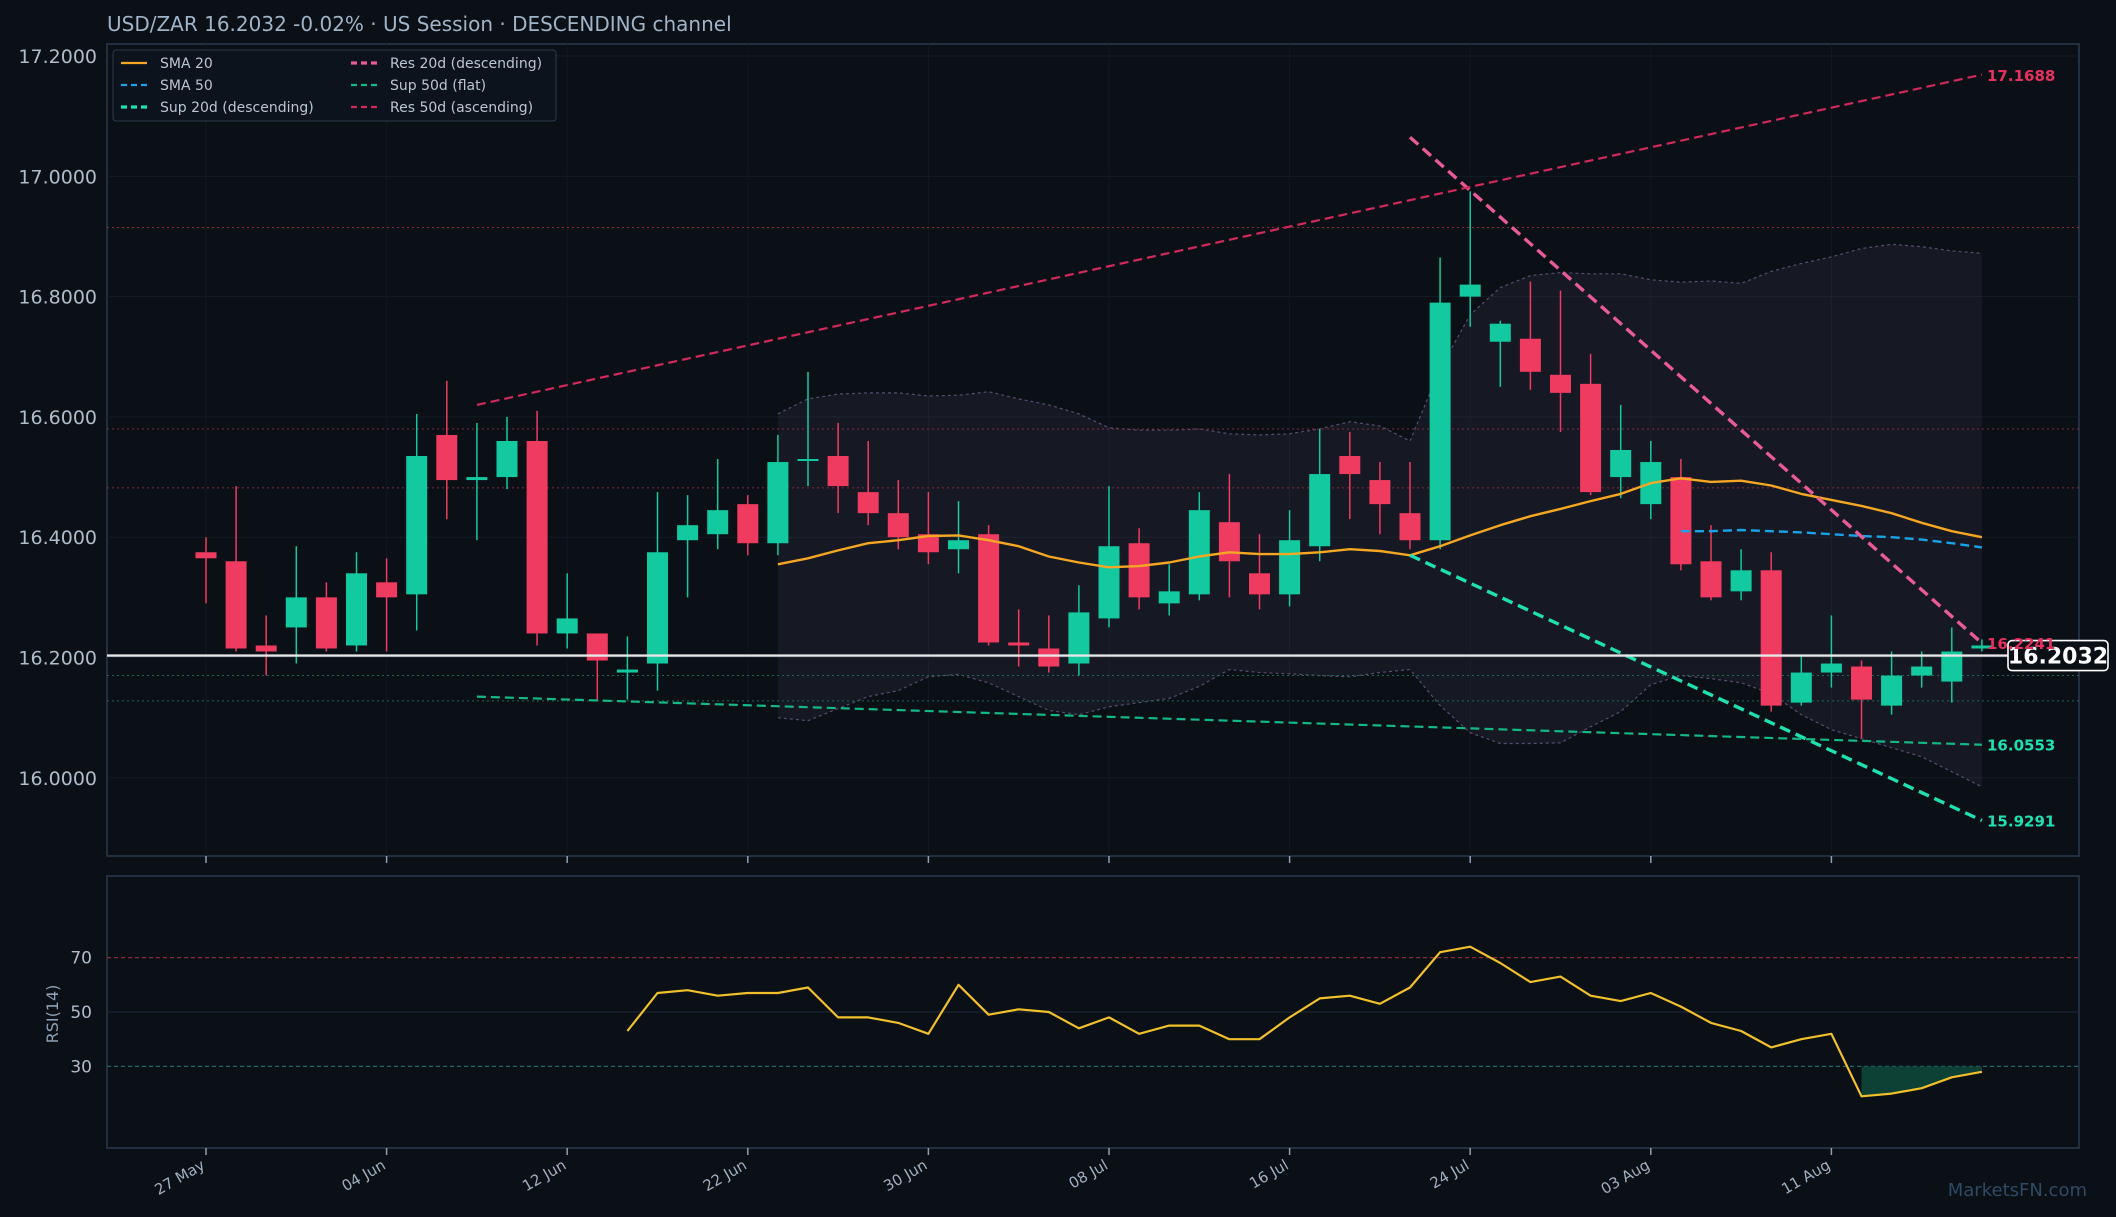 This screenshot has height=1217, width=2116. Describe the element at coordinates (1831, 538) in the screenshot. I see `sma50-line` at that location.